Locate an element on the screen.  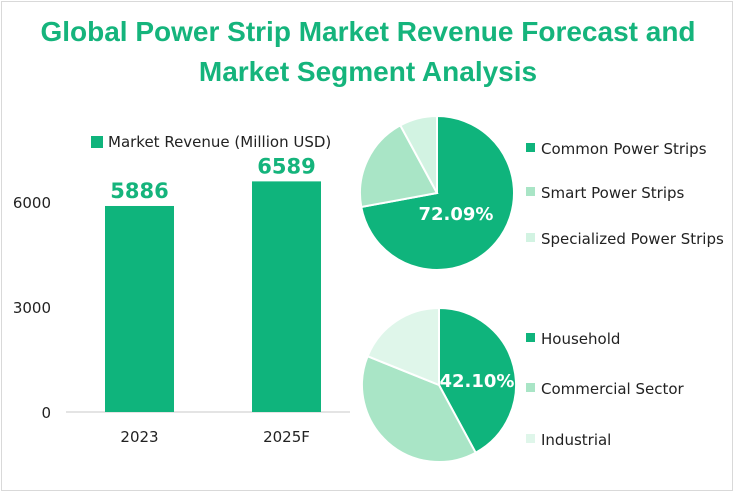
legend-swatch-industrial is located at coordinates (530, 438).